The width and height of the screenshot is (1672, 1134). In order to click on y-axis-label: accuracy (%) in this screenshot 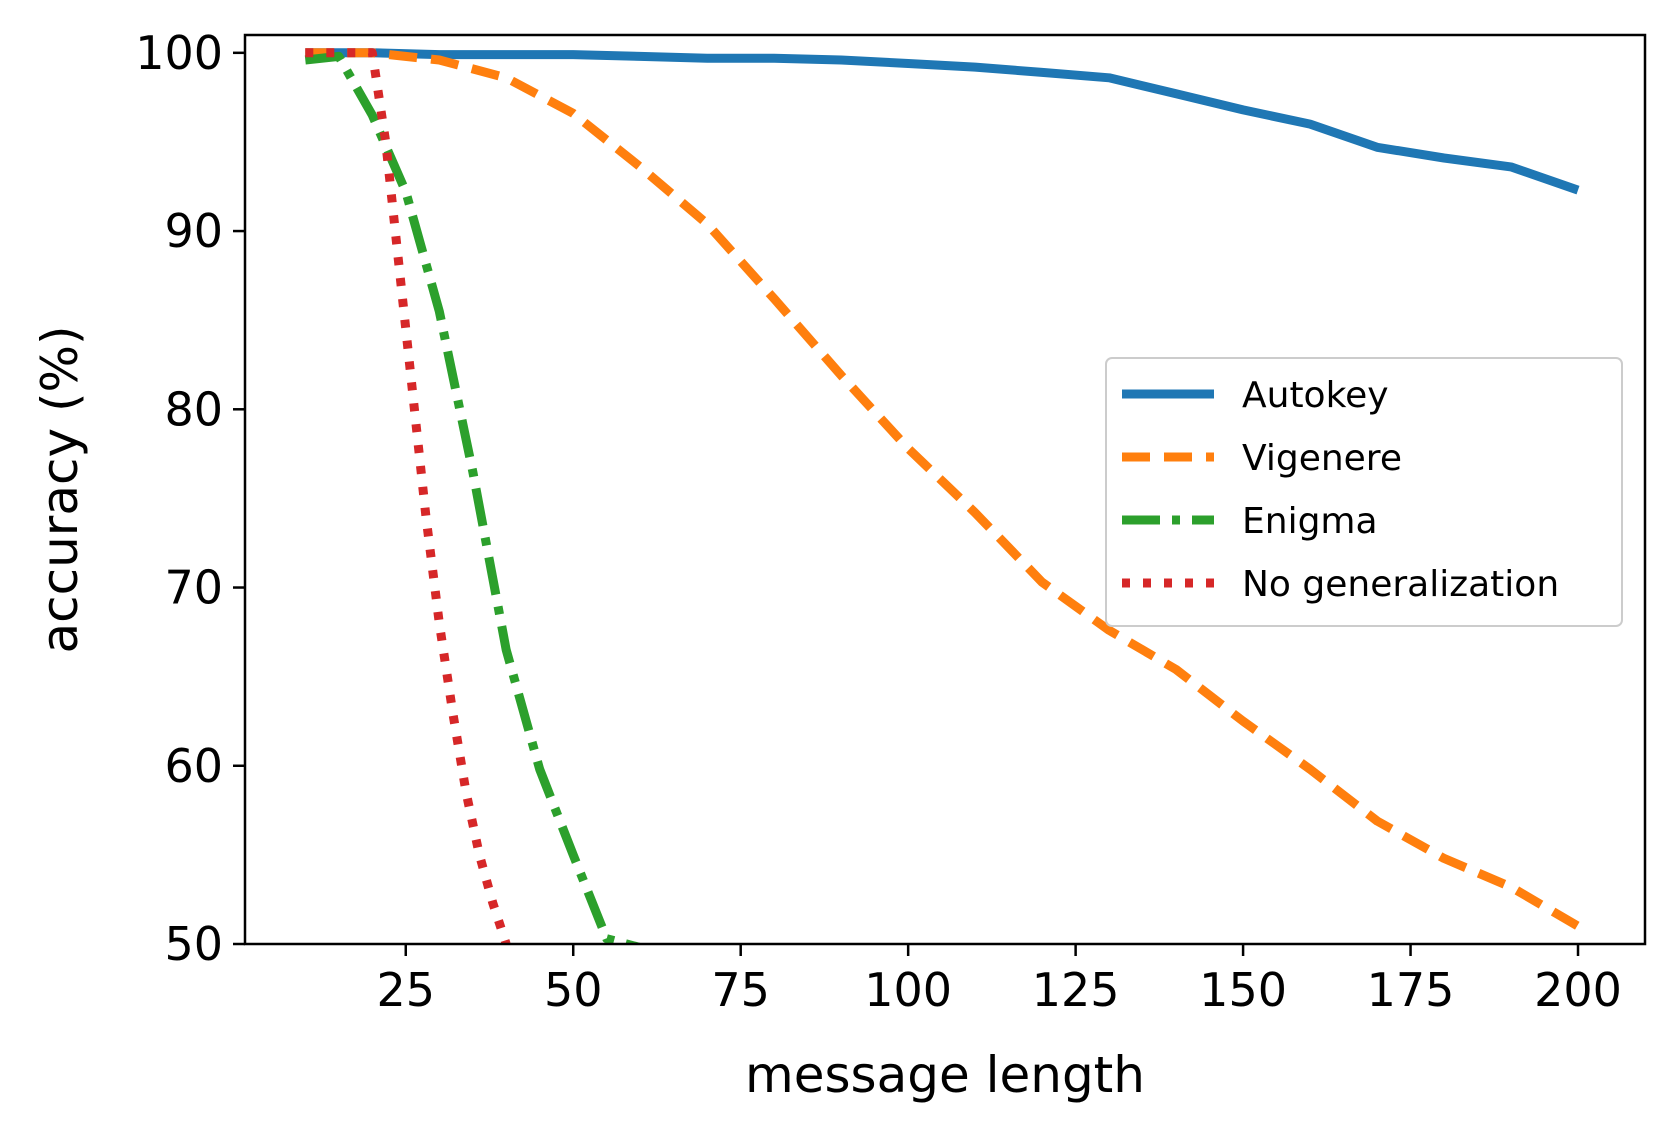, I will do `click(60, 489)`.